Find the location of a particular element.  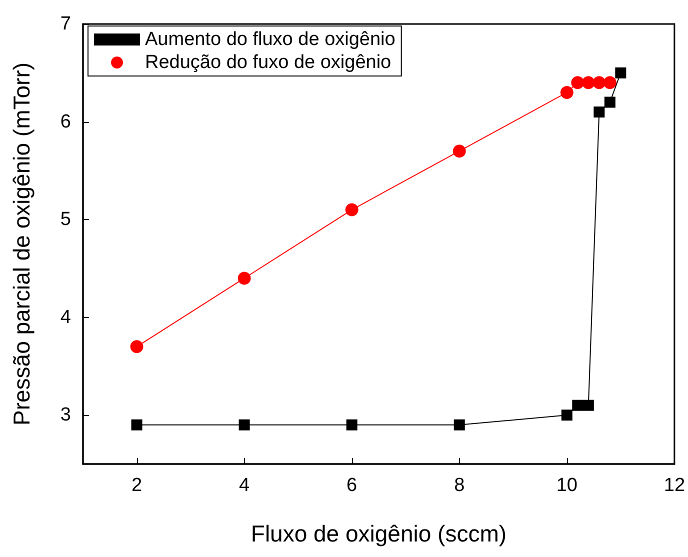

legend-label: Aumento do fluxo de oxigênio is located at coordinates (270, 39).